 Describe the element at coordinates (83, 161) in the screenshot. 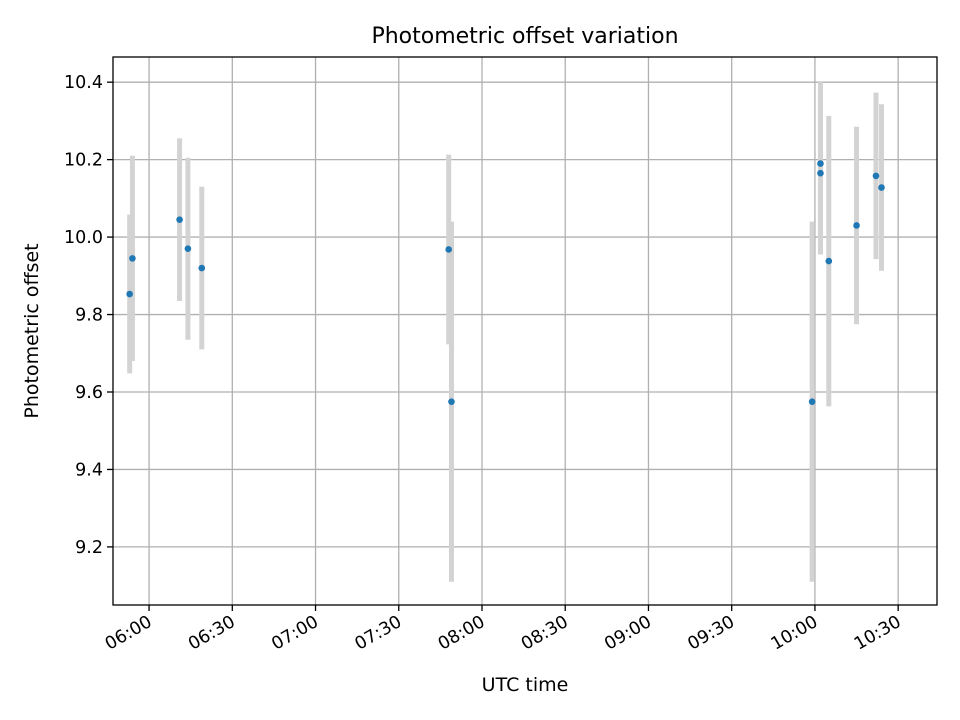

I see `y-tick-label: 10.2` at that location.